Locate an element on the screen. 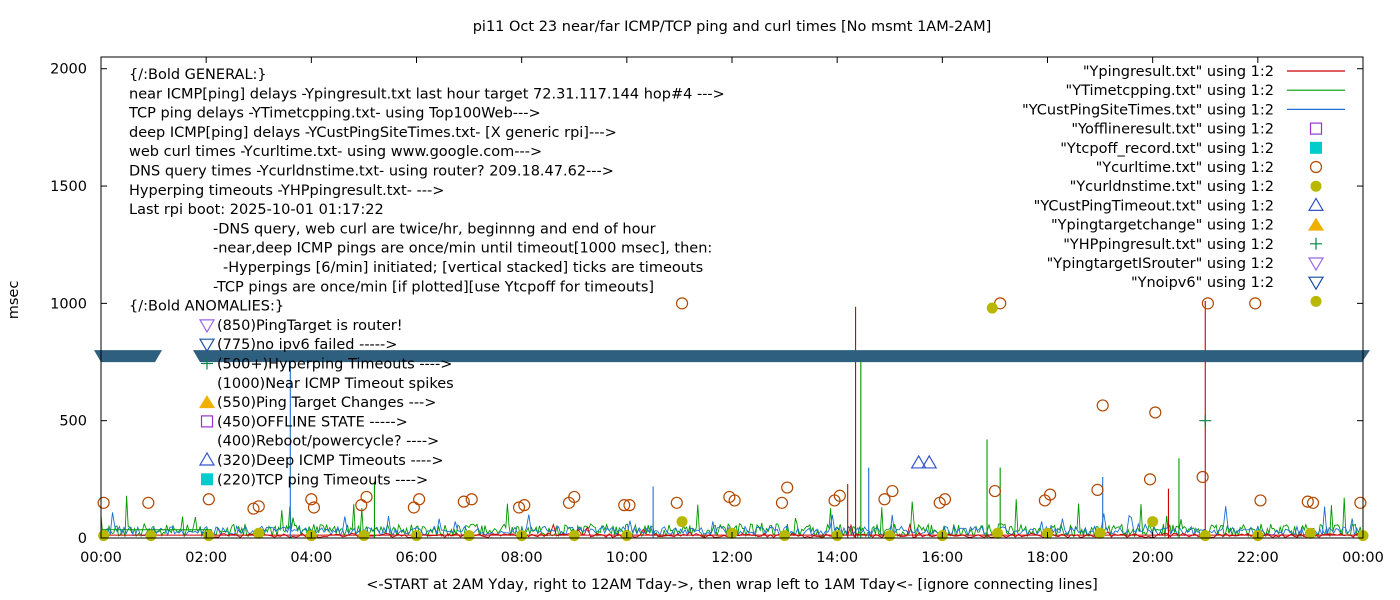 This screenshot has width=1400, height=600. x-tick-label-7: 14:00 is located at coordinates (837, 558).